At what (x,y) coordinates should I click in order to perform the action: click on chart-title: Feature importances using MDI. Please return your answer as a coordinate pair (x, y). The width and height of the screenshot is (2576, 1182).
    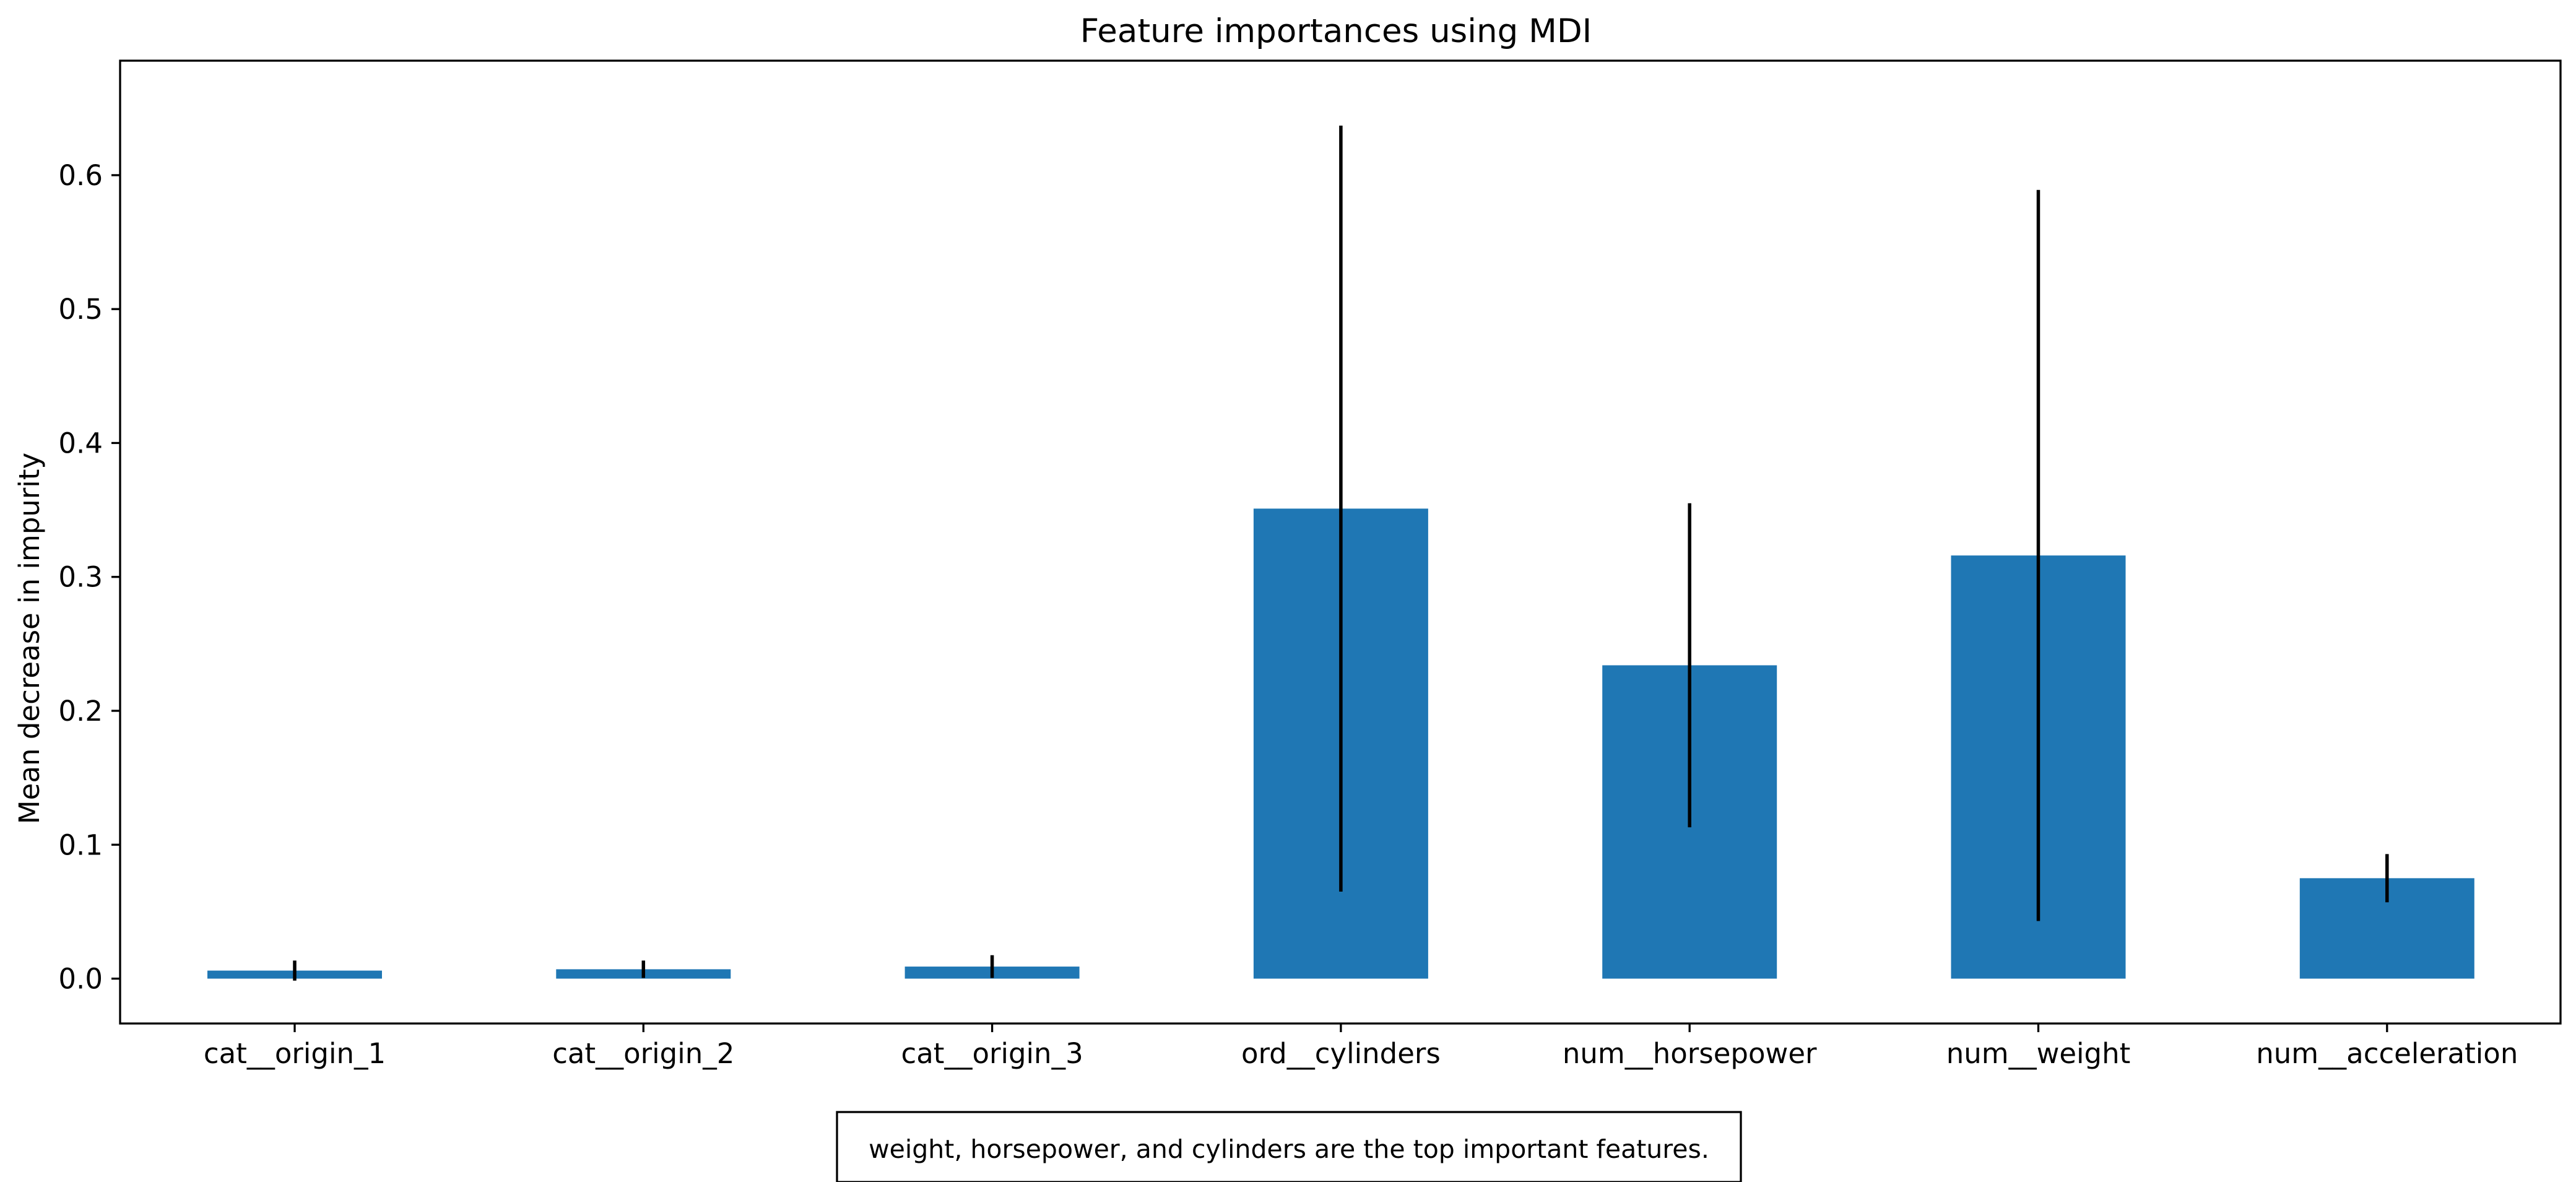
    Looking at the image, I should click on (1336, 31).